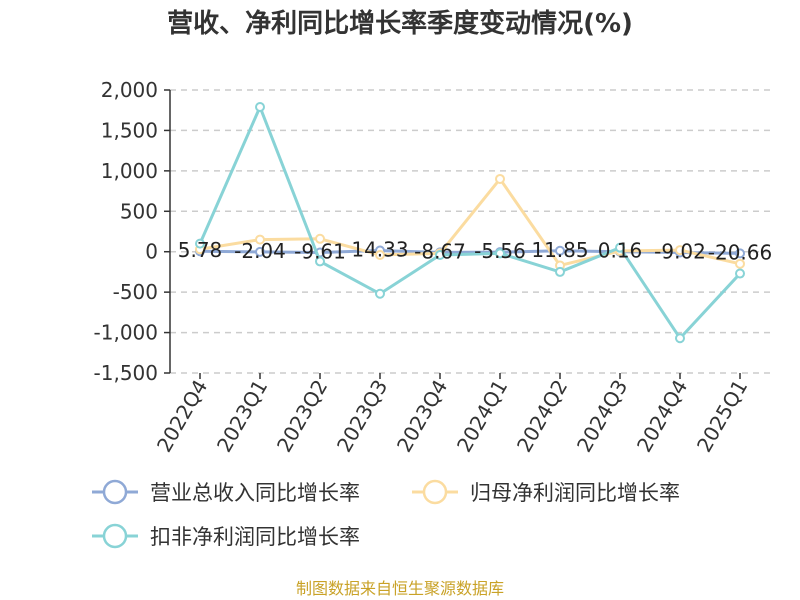 The image size is (800, 600). I want to click on data-label: 0.16, so click(620, 251).